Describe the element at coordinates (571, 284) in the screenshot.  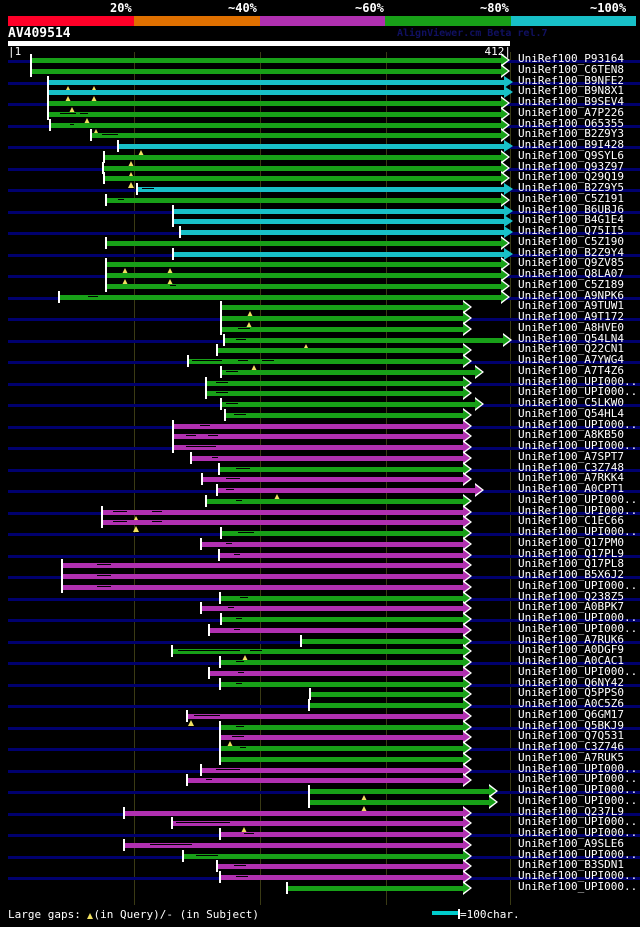
I see `hit-sequence-label: UniRef100_C5Z189` at that location.